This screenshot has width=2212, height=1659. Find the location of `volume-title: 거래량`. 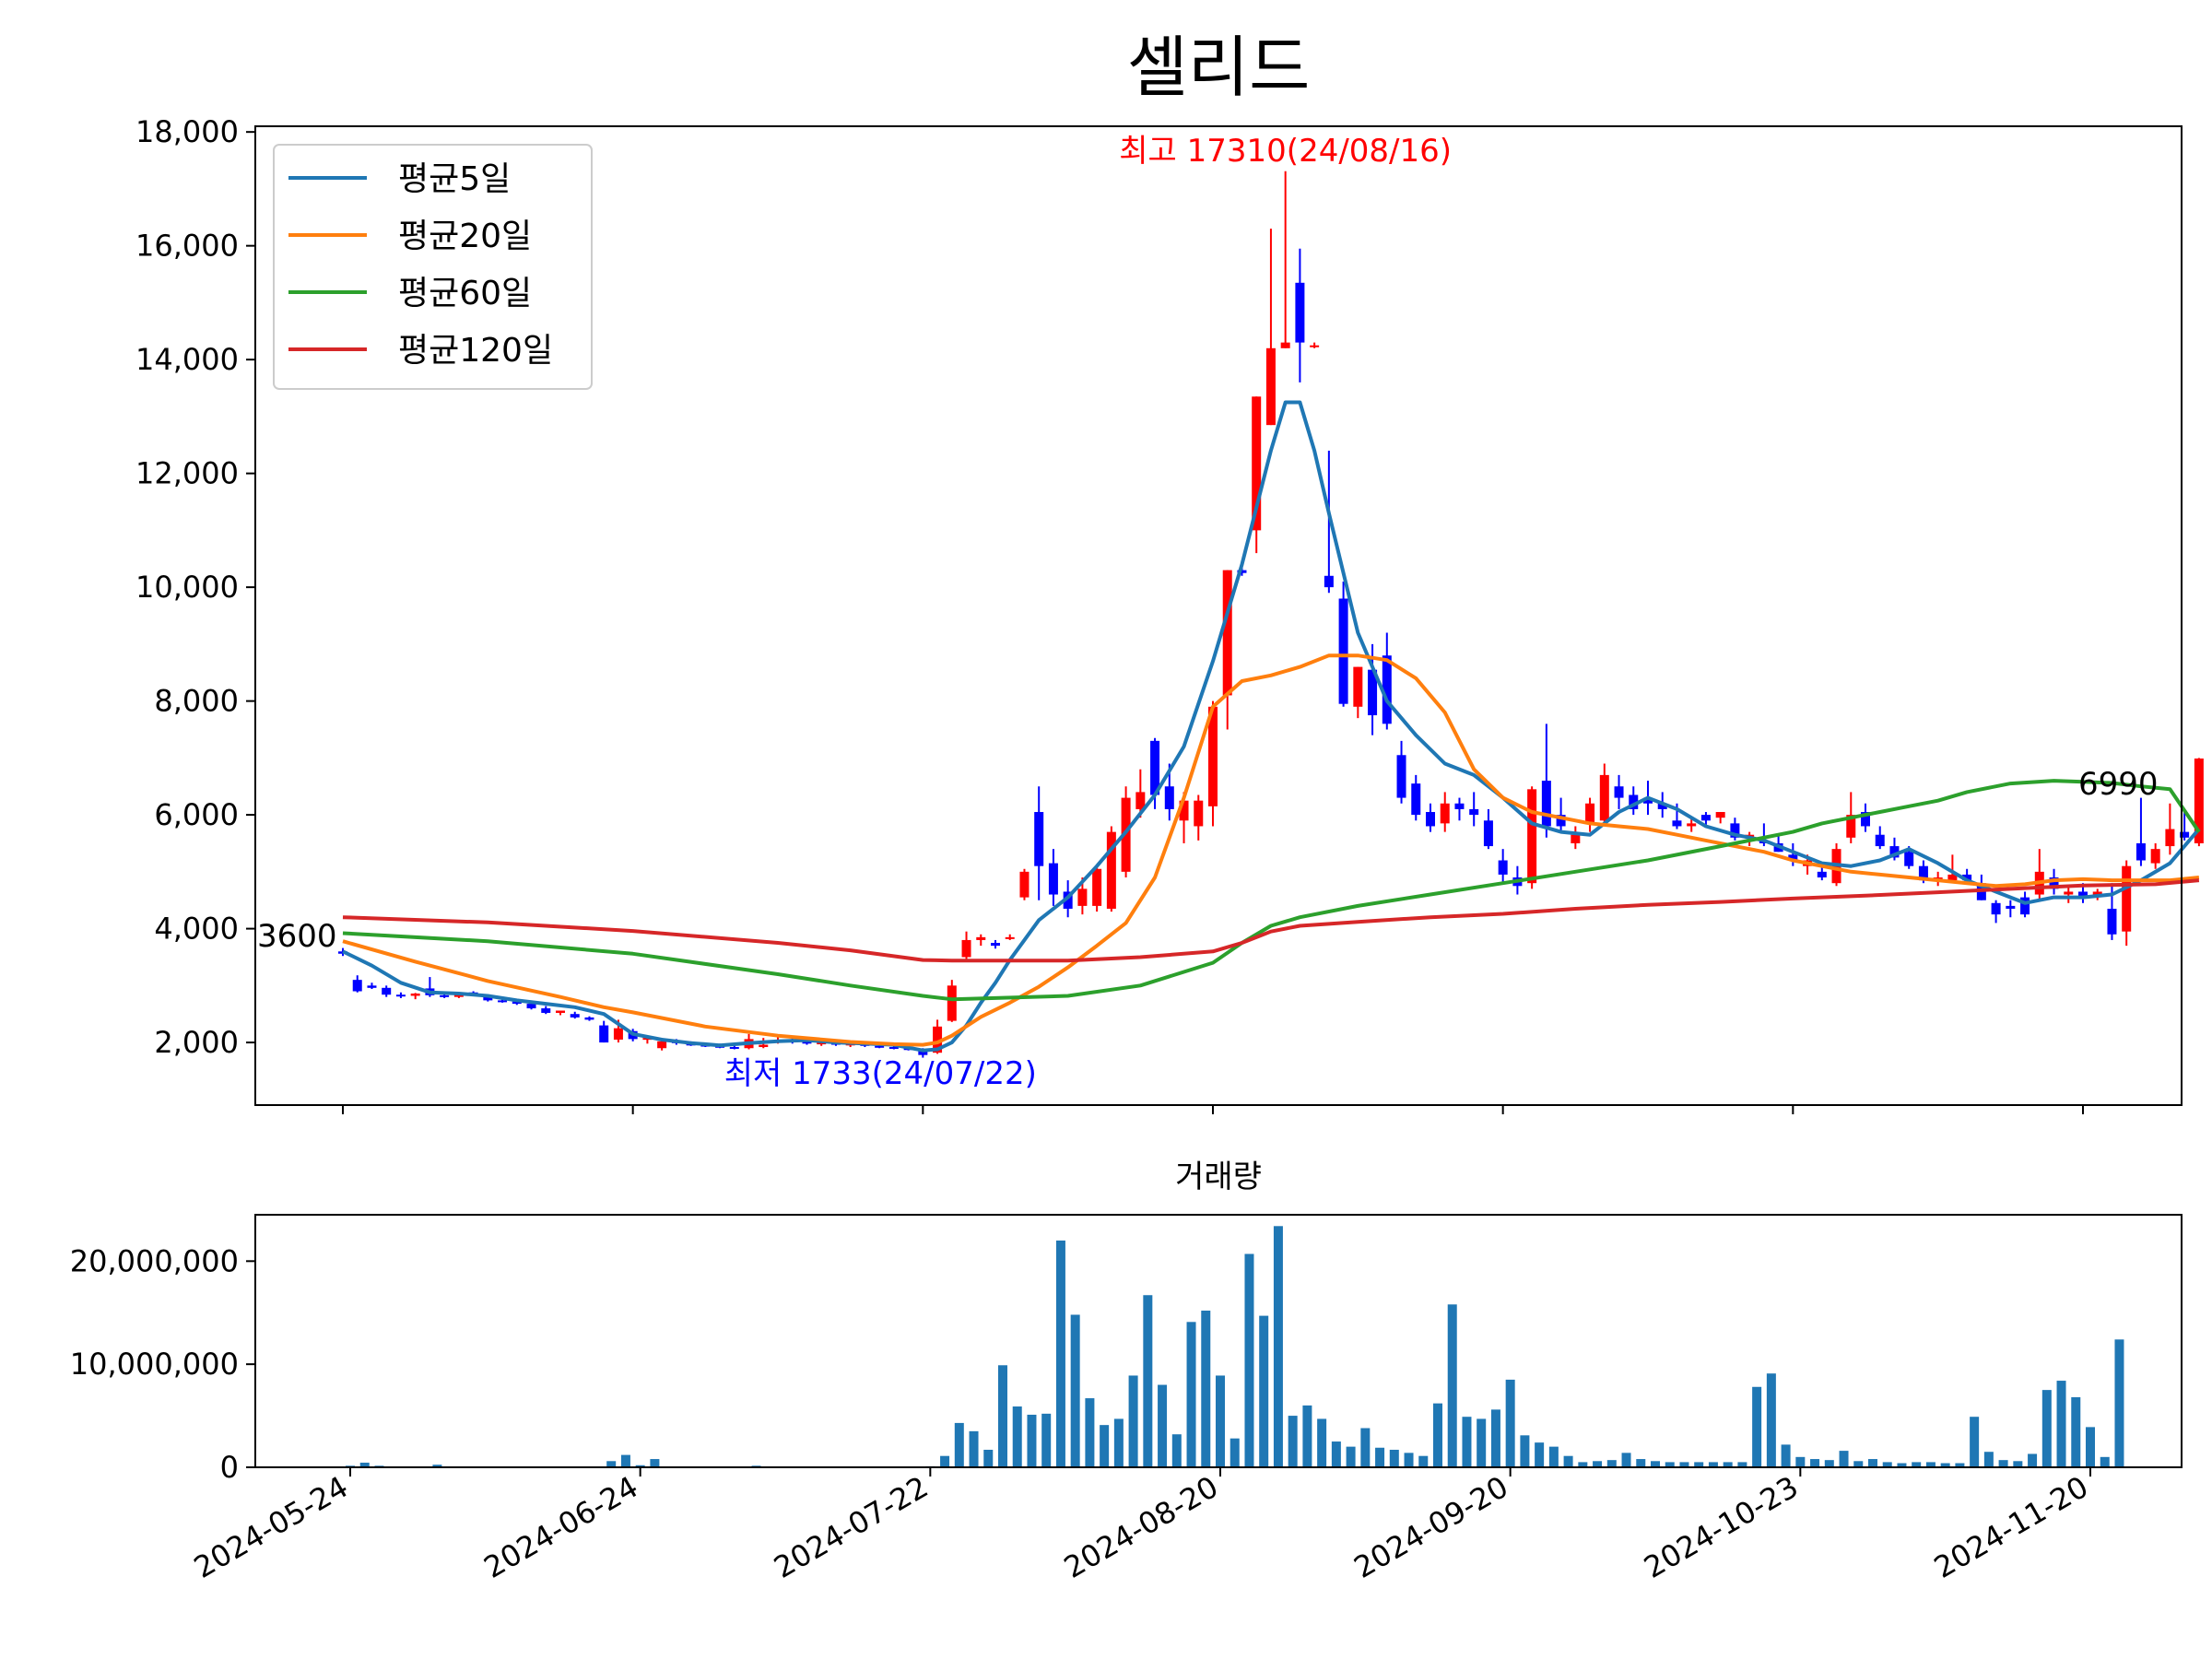

volume-title: 거래량 is located at coordinates (1218, 1177).